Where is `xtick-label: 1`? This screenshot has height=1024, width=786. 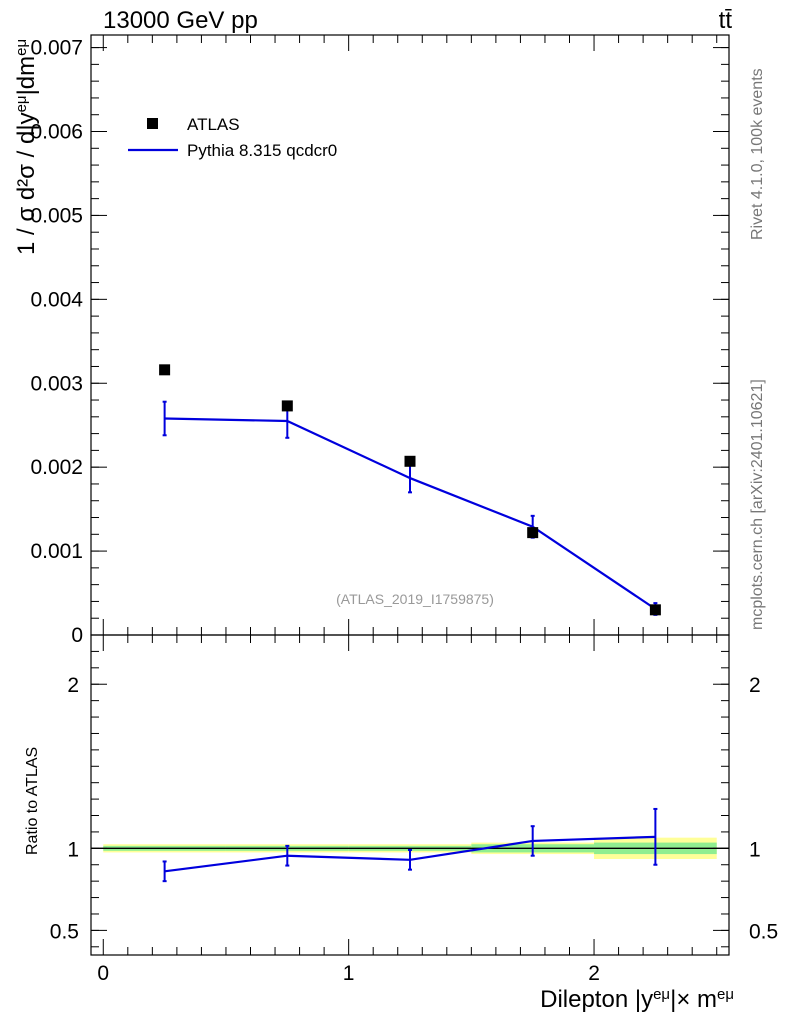 xtick-label: 1 is located at coordinates (349, 973).